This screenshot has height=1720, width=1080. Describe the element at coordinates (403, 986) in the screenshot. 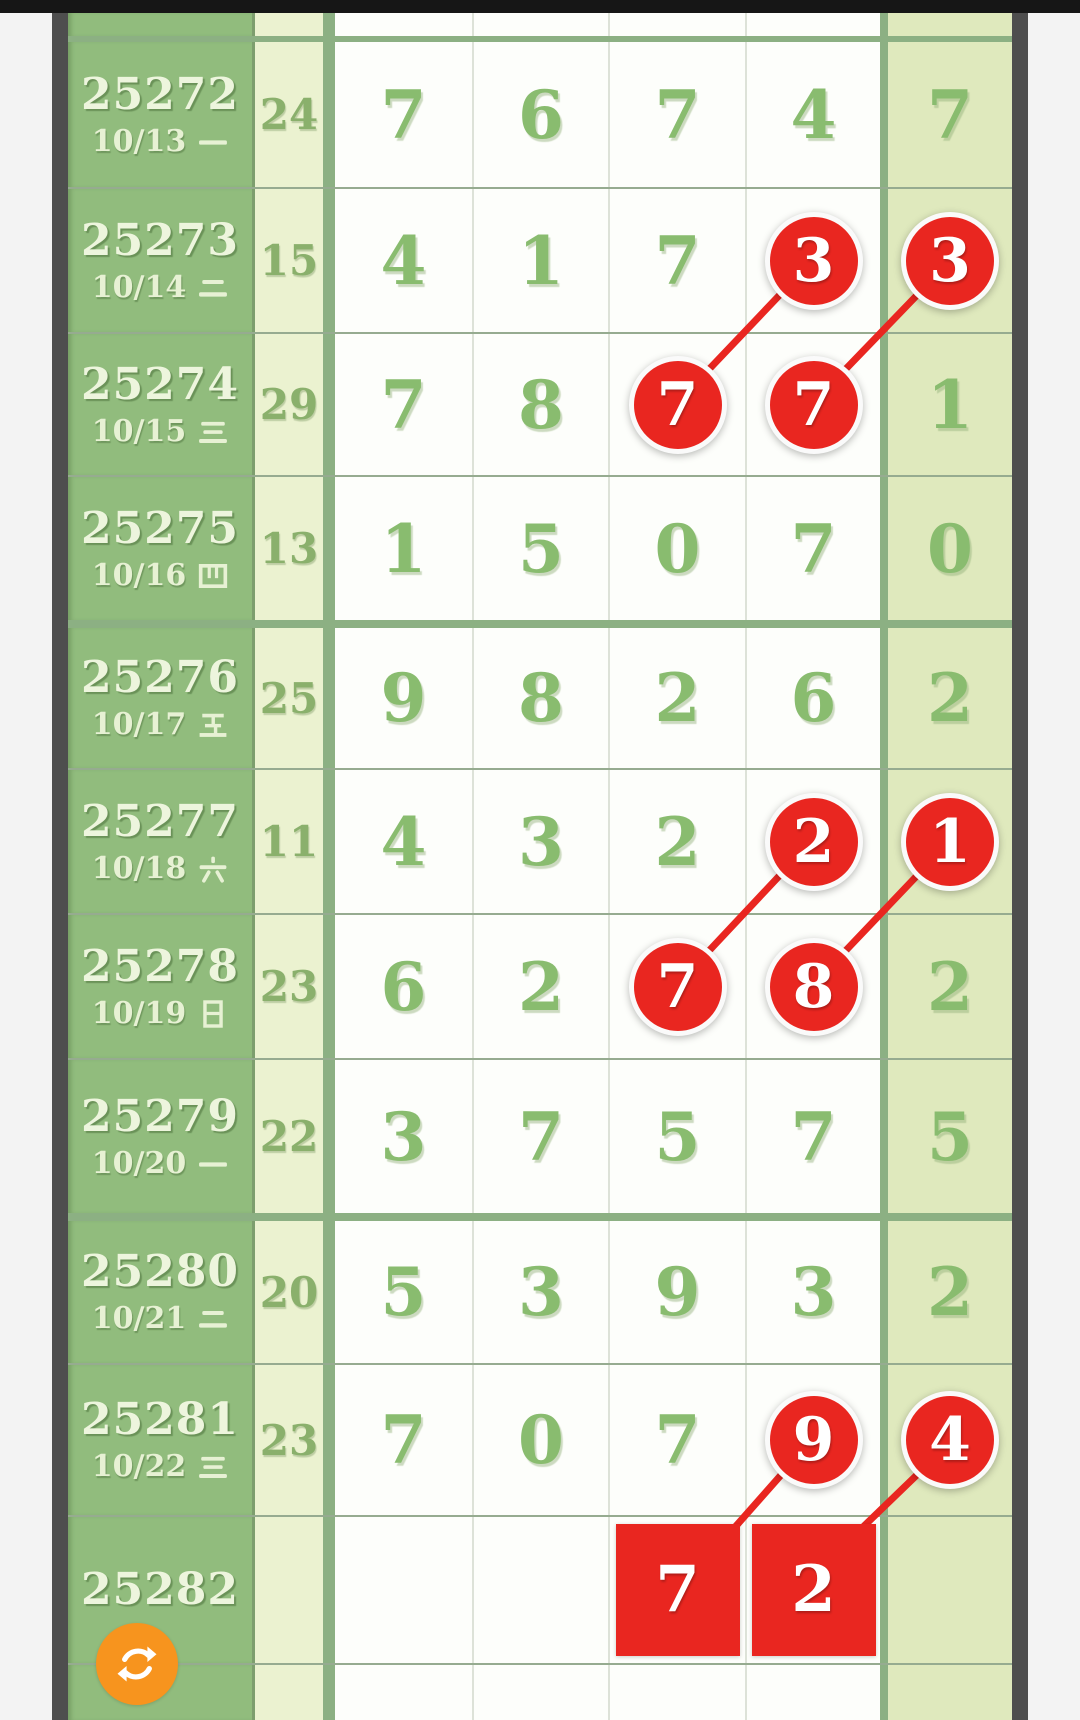

I see `digit-cell: 6` at that location.